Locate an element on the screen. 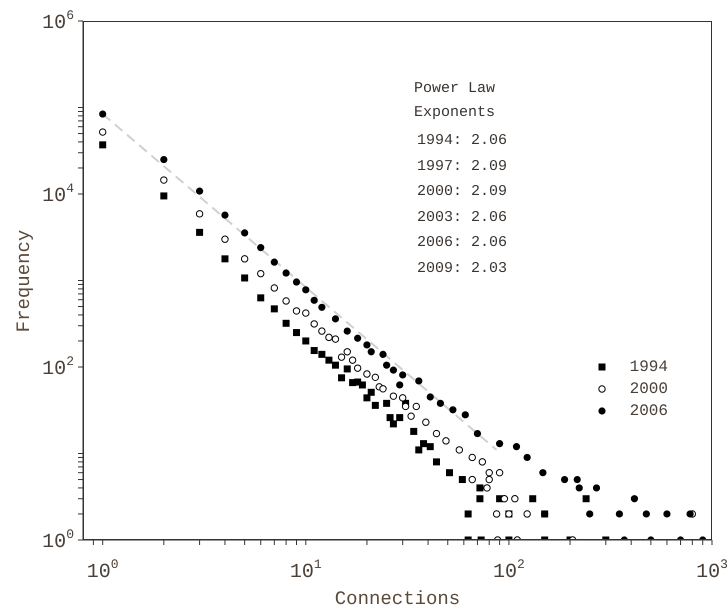  annotation: 2009: 2.03 is located at coordinates (462, 268).